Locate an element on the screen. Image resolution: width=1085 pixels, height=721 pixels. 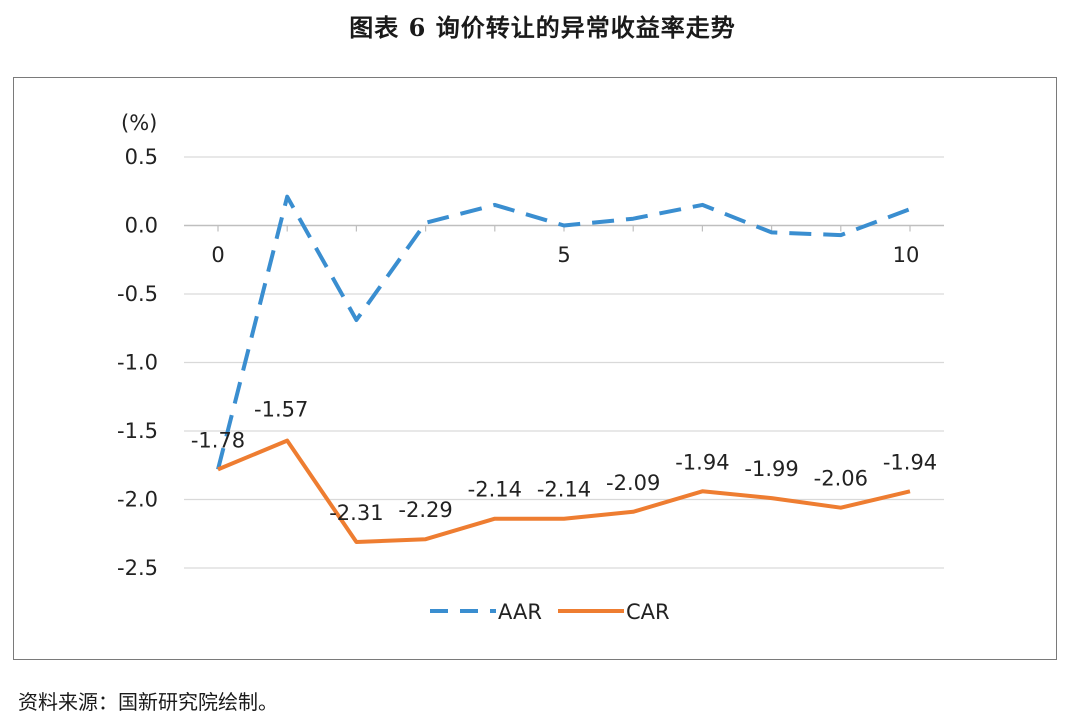
y-axis-unit-label: (%) is located at coordinates (139, 123).